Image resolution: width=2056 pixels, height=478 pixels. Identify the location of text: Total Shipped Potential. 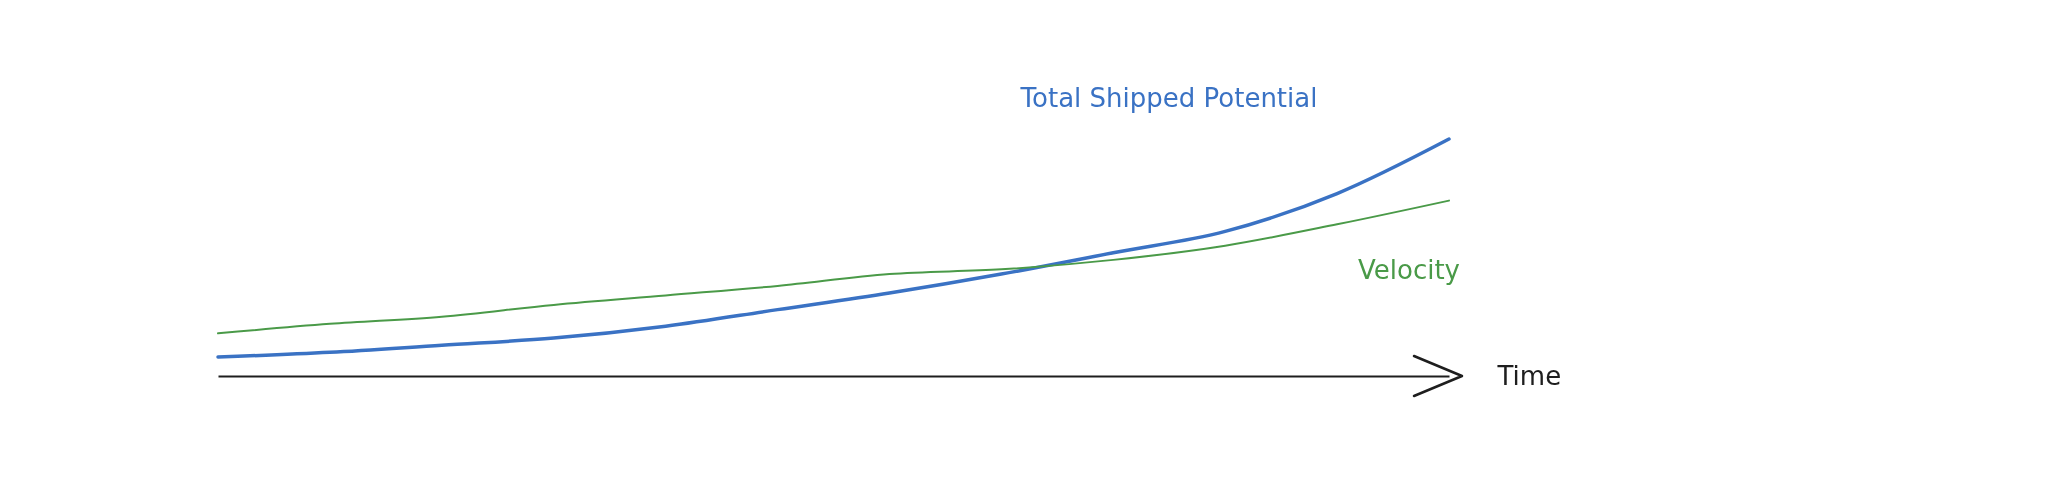
(1168, 98).